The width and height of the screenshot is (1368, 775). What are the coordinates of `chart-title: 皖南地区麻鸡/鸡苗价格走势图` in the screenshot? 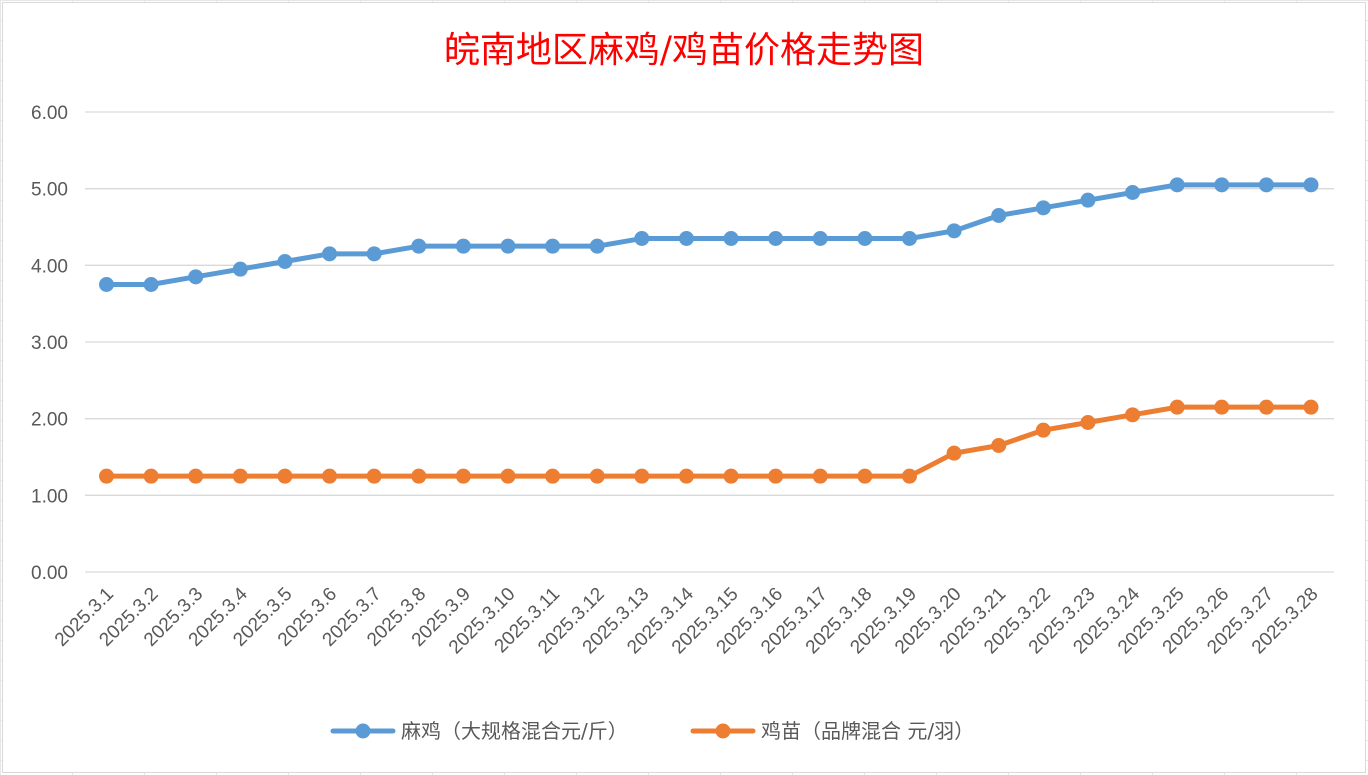 It's located at (684, 50).